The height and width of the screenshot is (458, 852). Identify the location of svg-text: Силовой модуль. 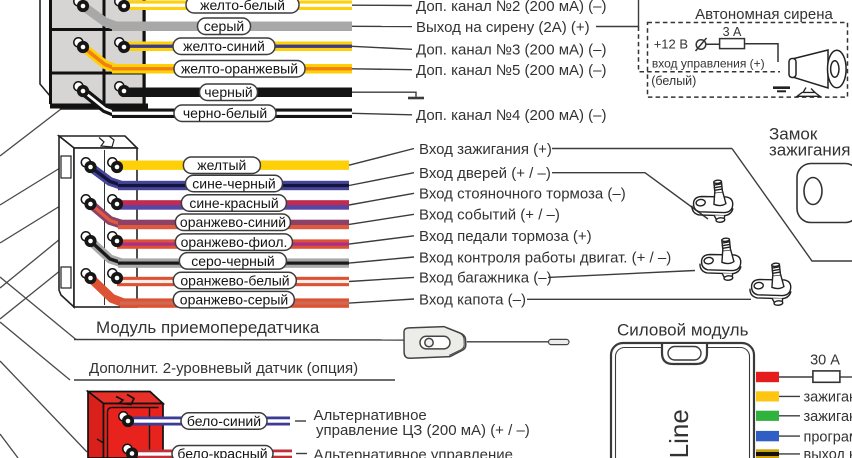
(683, 330).